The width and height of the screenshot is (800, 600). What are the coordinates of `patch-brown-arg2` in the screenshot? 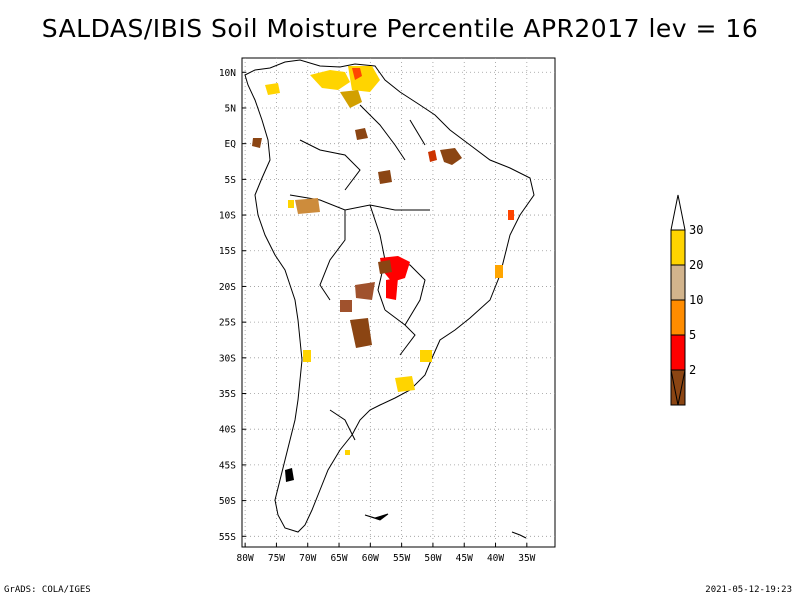 It's located at (346, 306).